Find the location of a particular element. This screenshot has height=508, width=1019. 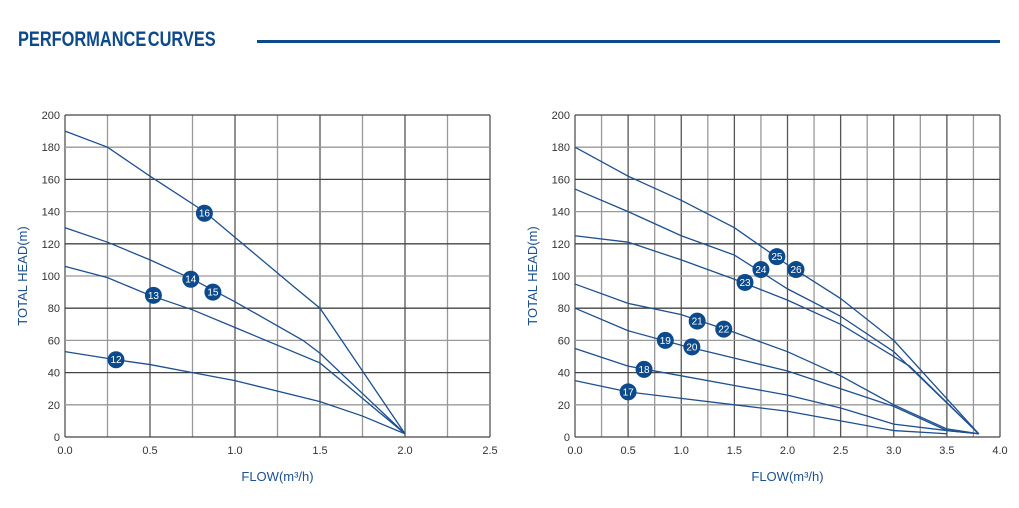

x-tick-label: 4.0 is located at coordinates (999, 451).